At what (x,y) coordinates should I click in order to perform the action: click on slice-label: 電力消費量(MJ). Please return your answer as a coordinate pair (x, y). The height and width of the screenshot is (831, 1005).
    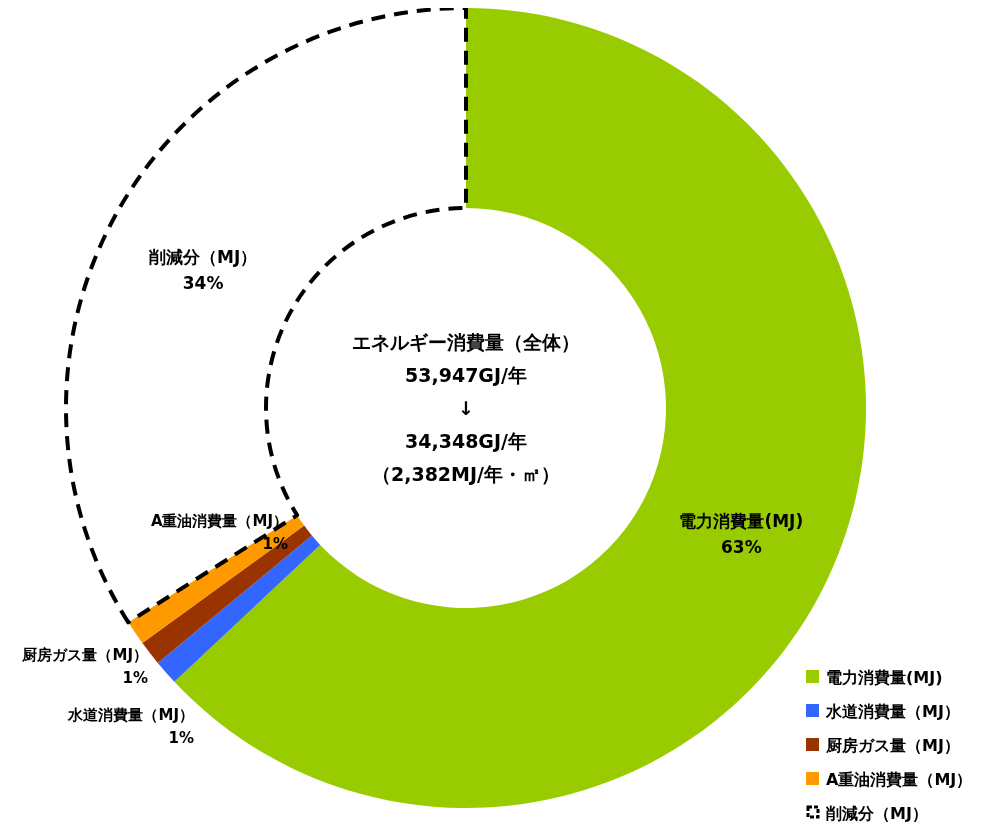
    Looking at the image, I should click on (741, 521).